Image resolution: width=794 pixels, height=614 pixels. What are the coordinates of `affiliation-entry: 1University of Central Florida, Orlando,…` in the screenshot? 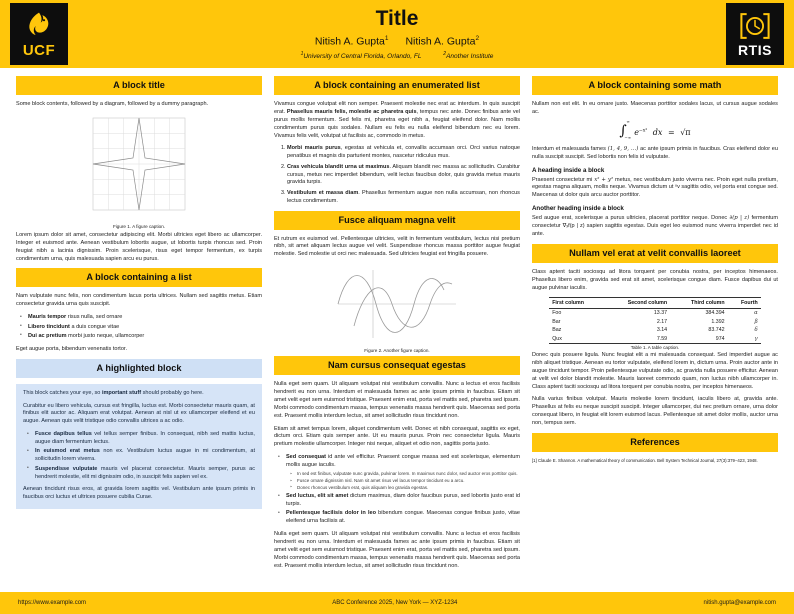 It's located at (361, 56).